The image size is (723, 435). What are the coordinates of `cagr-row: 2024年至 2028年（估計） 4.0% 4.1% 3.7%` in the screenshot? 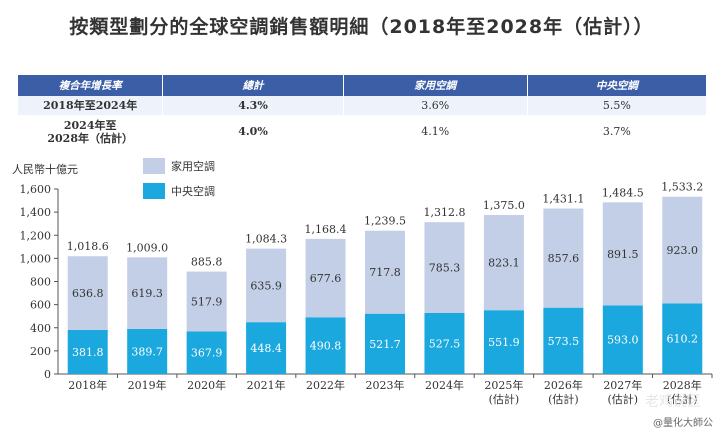 It's located at (362, 131).